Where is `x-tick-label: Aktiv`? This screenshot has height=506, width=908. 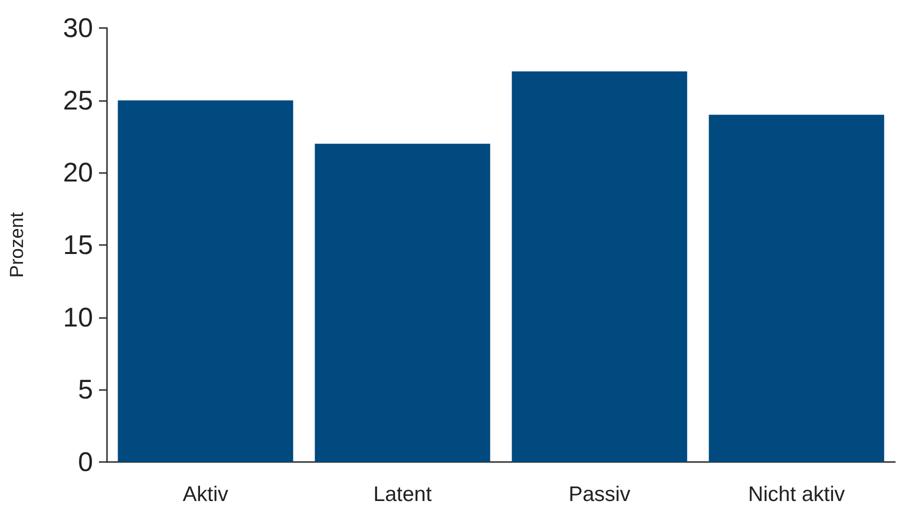 x-tick-label: Aktiv is located at coordinates (205, 494).